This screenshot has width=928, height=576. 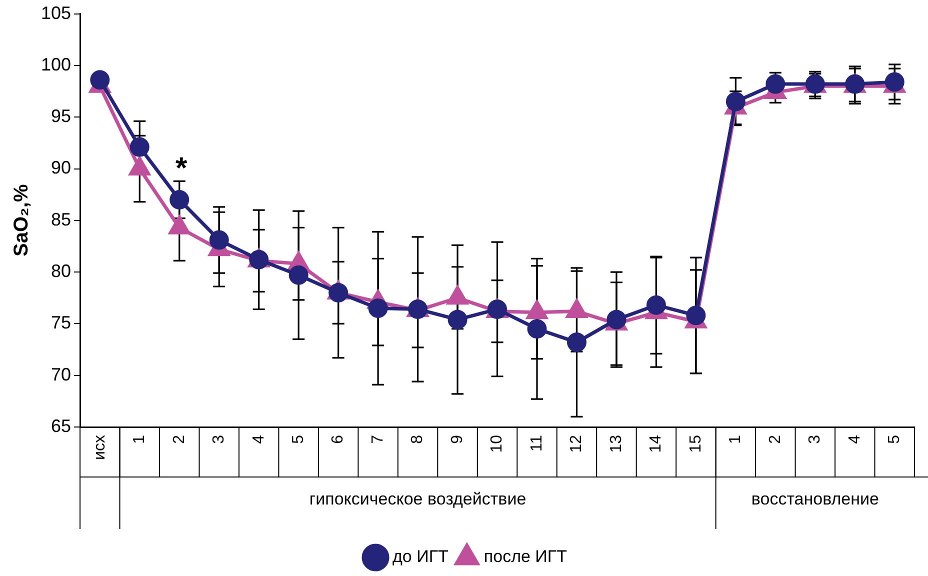 I want to click on y-axis-title: SaO₂,%, so click(x=21, y=220).